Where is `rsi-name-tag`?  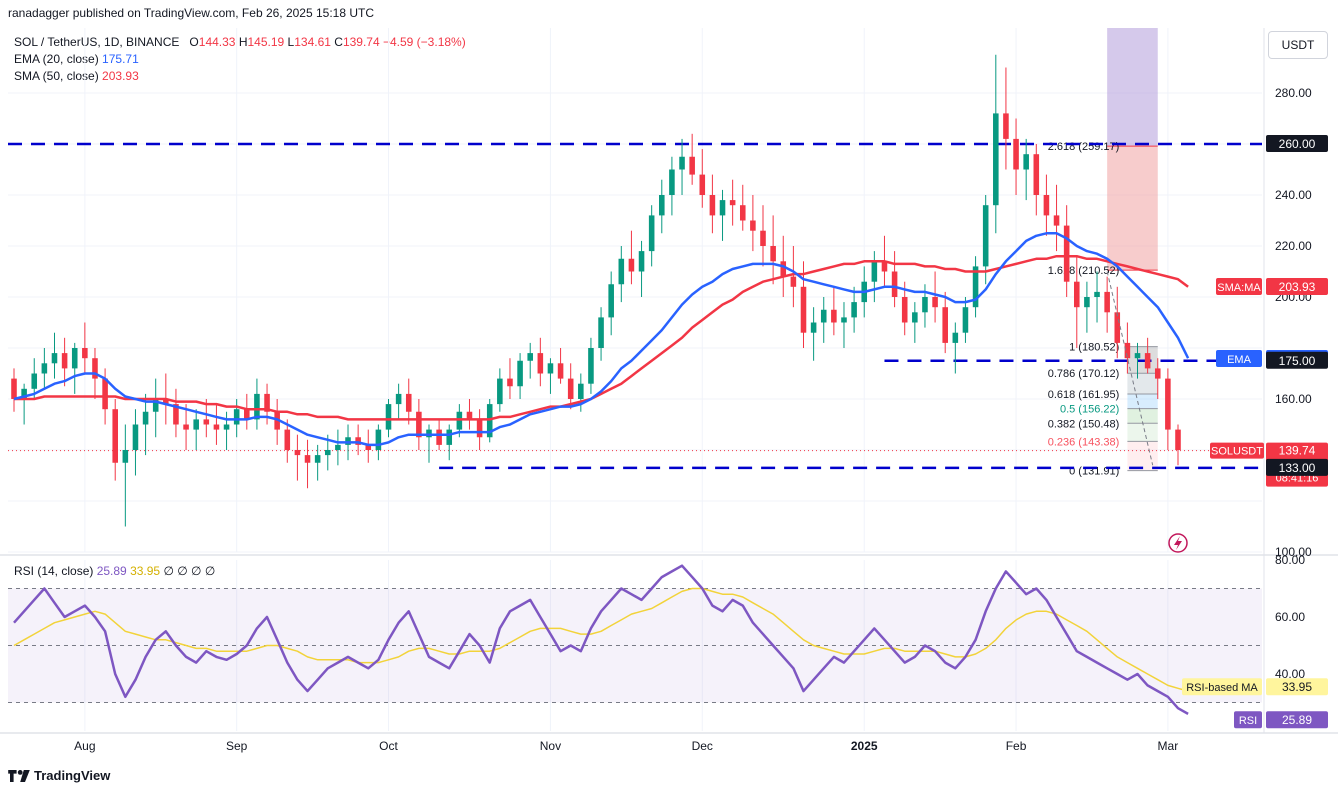 rsi-name-tag is located at coordinates (1222, 687).